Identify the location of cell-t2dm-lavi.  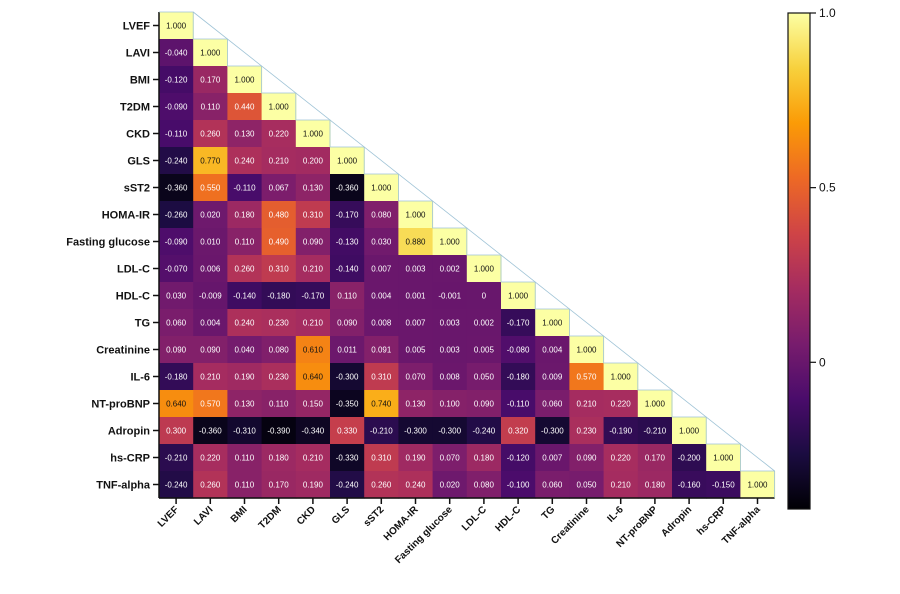
(210, 107).